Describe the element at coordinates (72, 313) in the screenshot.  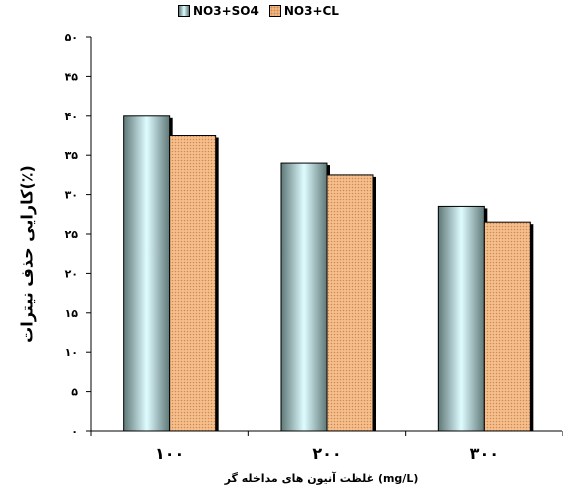
I see `y-tick-label: ۱۵` at that location.